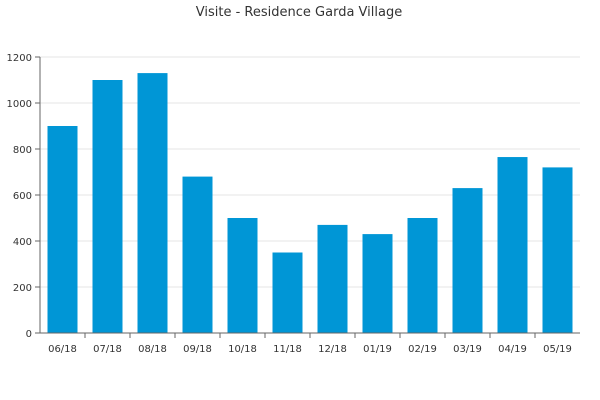 This screenshot has height=400, width=600. I want to click on chart-title: Visite - Residence Garda Village, so click(299, 12).